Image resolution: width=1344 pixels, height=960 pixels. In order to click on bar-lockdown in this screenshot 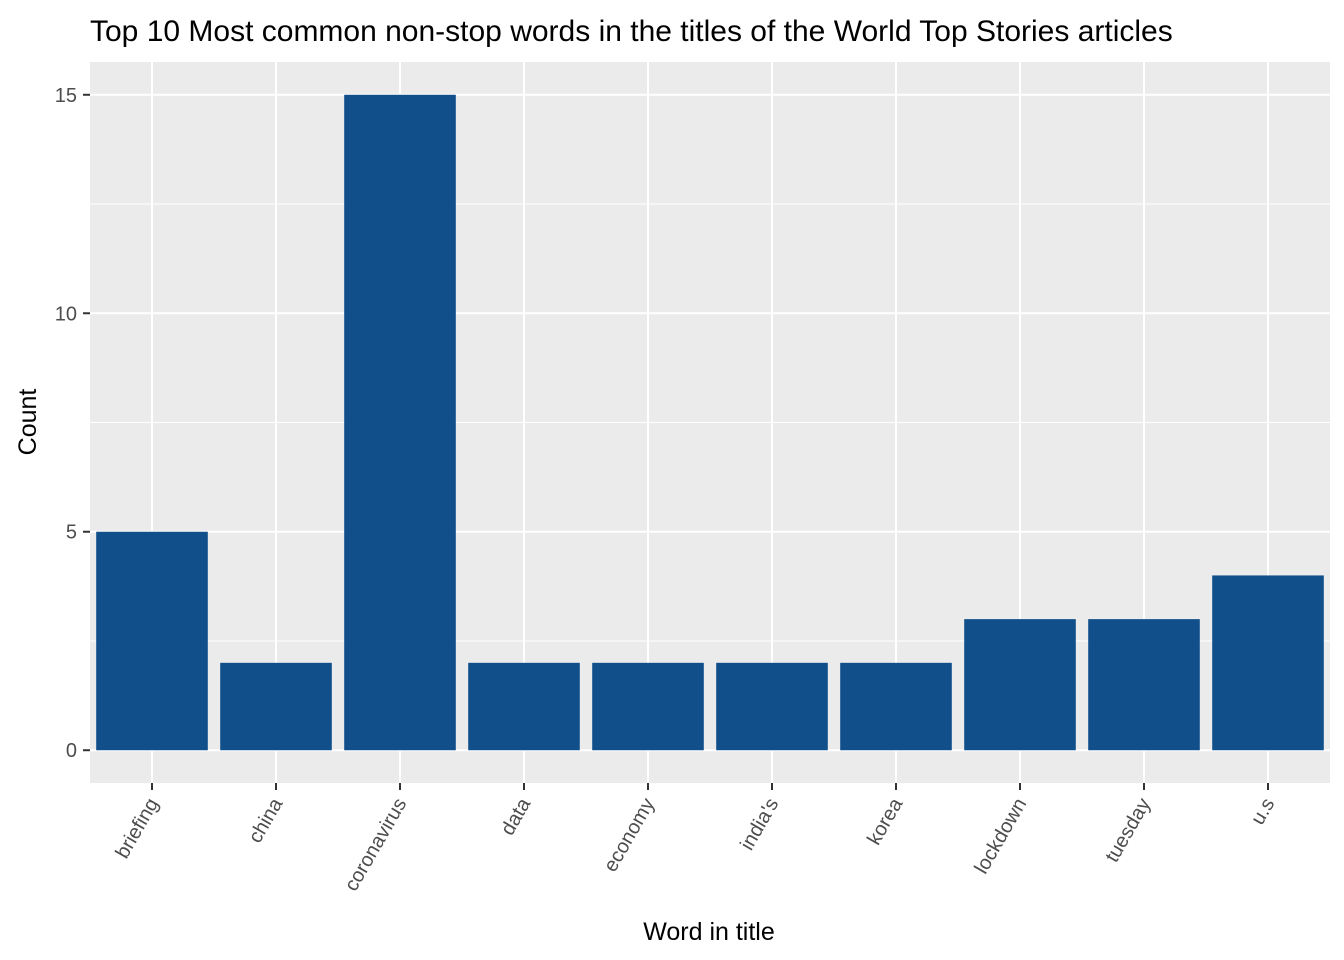, I will do `click(1020, 685)`.